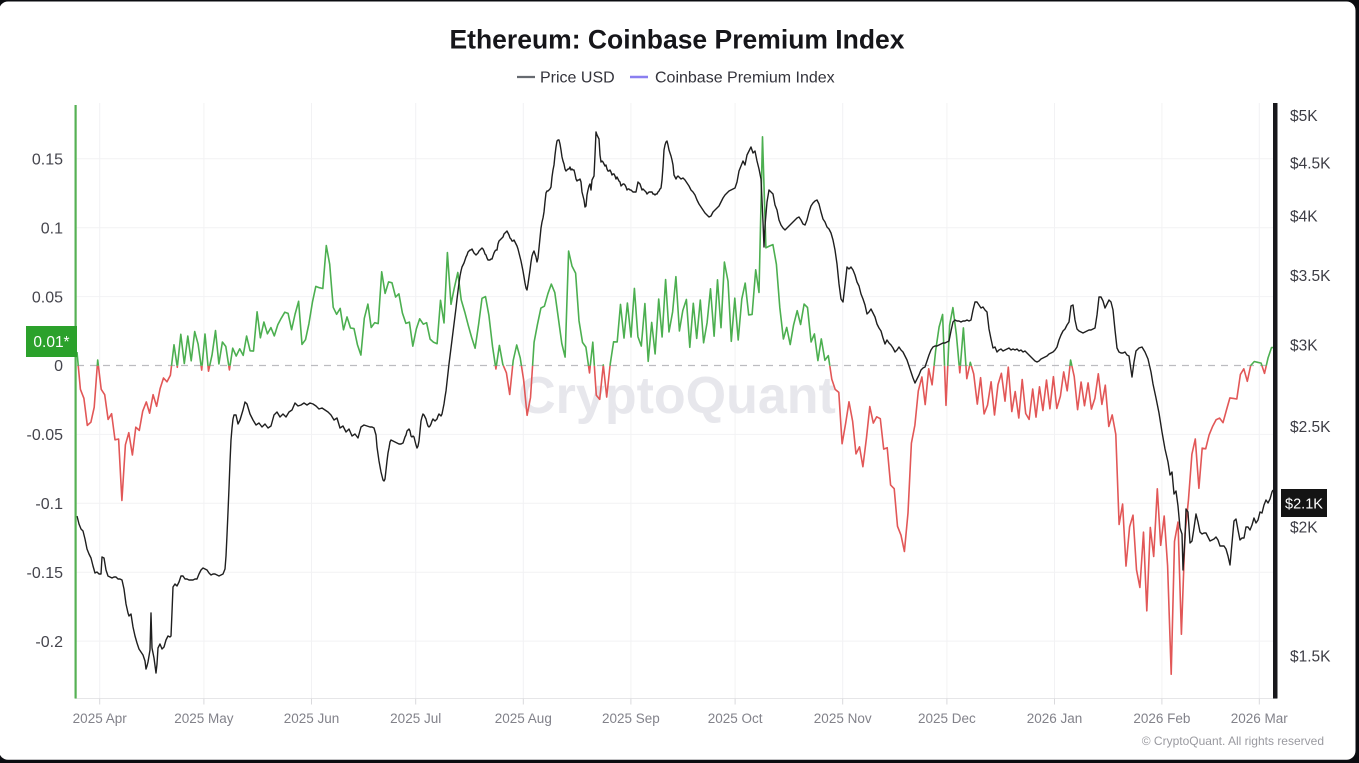  I want to click on svg-text: $3.5K, so click(1310, 276).